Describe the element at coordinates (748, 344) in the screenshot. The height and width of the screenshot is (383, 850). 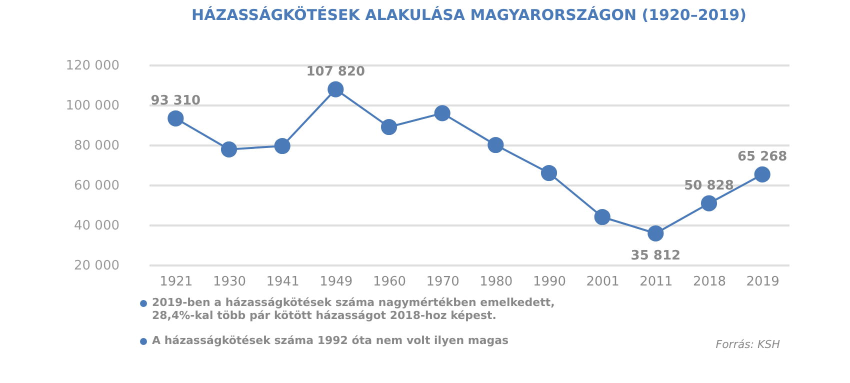
I see `text: Forrás: KSH` at that location.